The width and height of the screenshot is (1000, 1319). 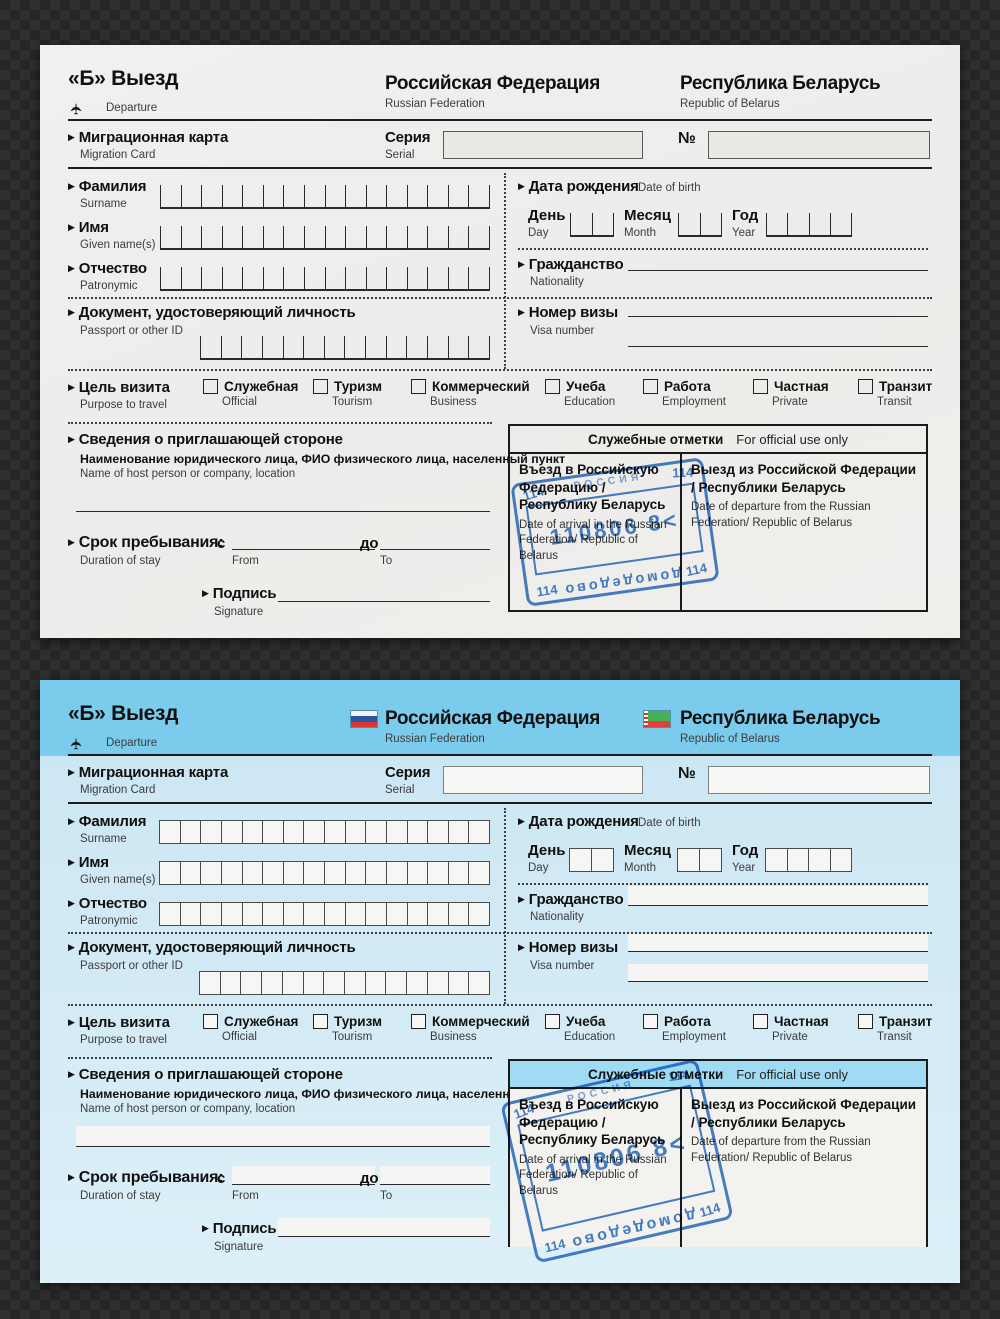 What do you see at coordinates (303, 540) in the screenshot?
I see `stay-from-input` at bounding box center [303, 540].